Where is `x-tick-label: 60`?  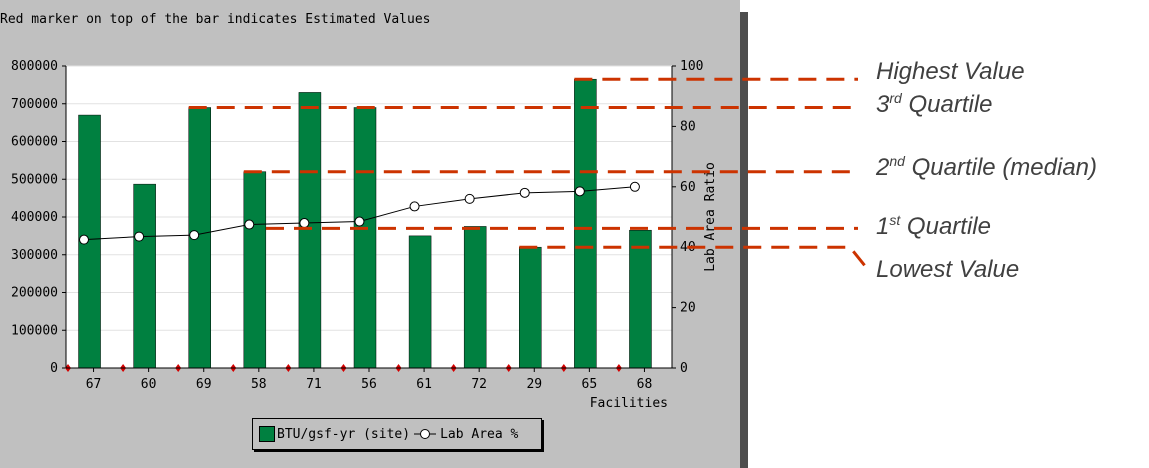 x-tick-label: 60 is located at coordinates (149, 384).